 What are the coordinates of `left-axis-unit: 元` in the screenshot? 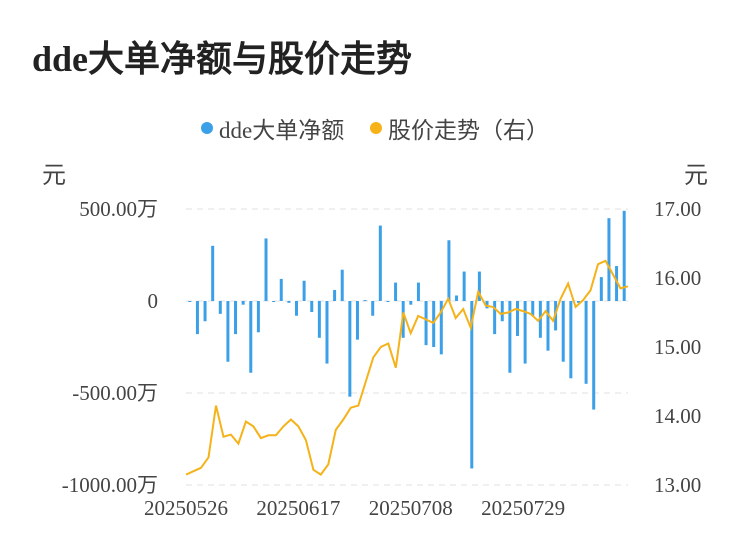 It's located at (54, 176).